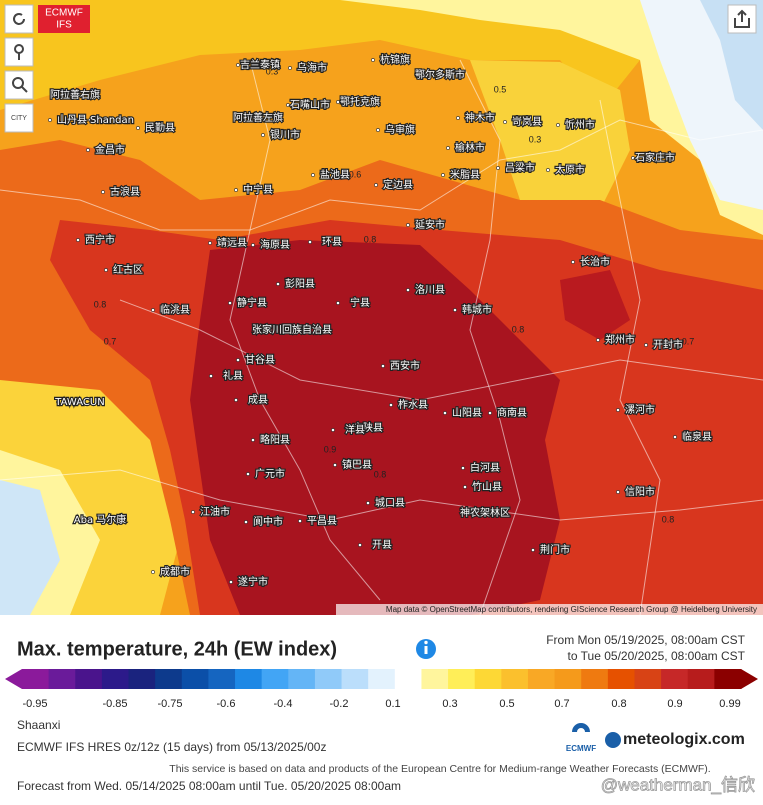 Image resolution: width=763 pixels, height=805 pixels. What do you see at coordinates (527, 122) in the screenshot?
I see `place-label: 岢岚县` at bounding box center [527, 122].